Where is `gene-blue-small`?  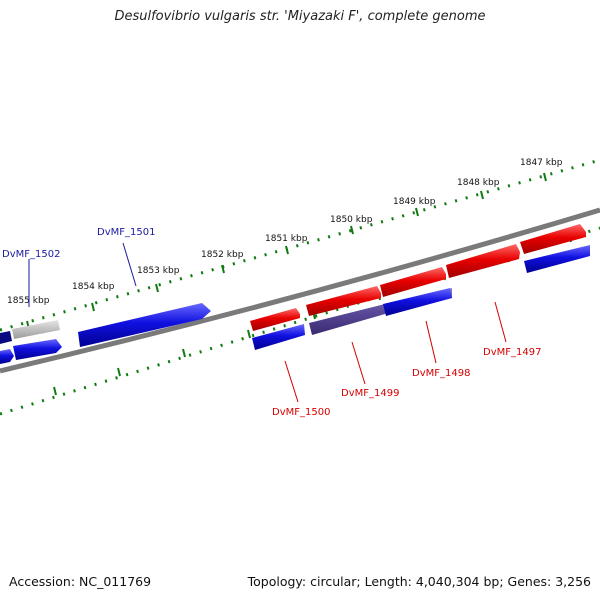
gene-blue-small is located at coordinates (278, 337).